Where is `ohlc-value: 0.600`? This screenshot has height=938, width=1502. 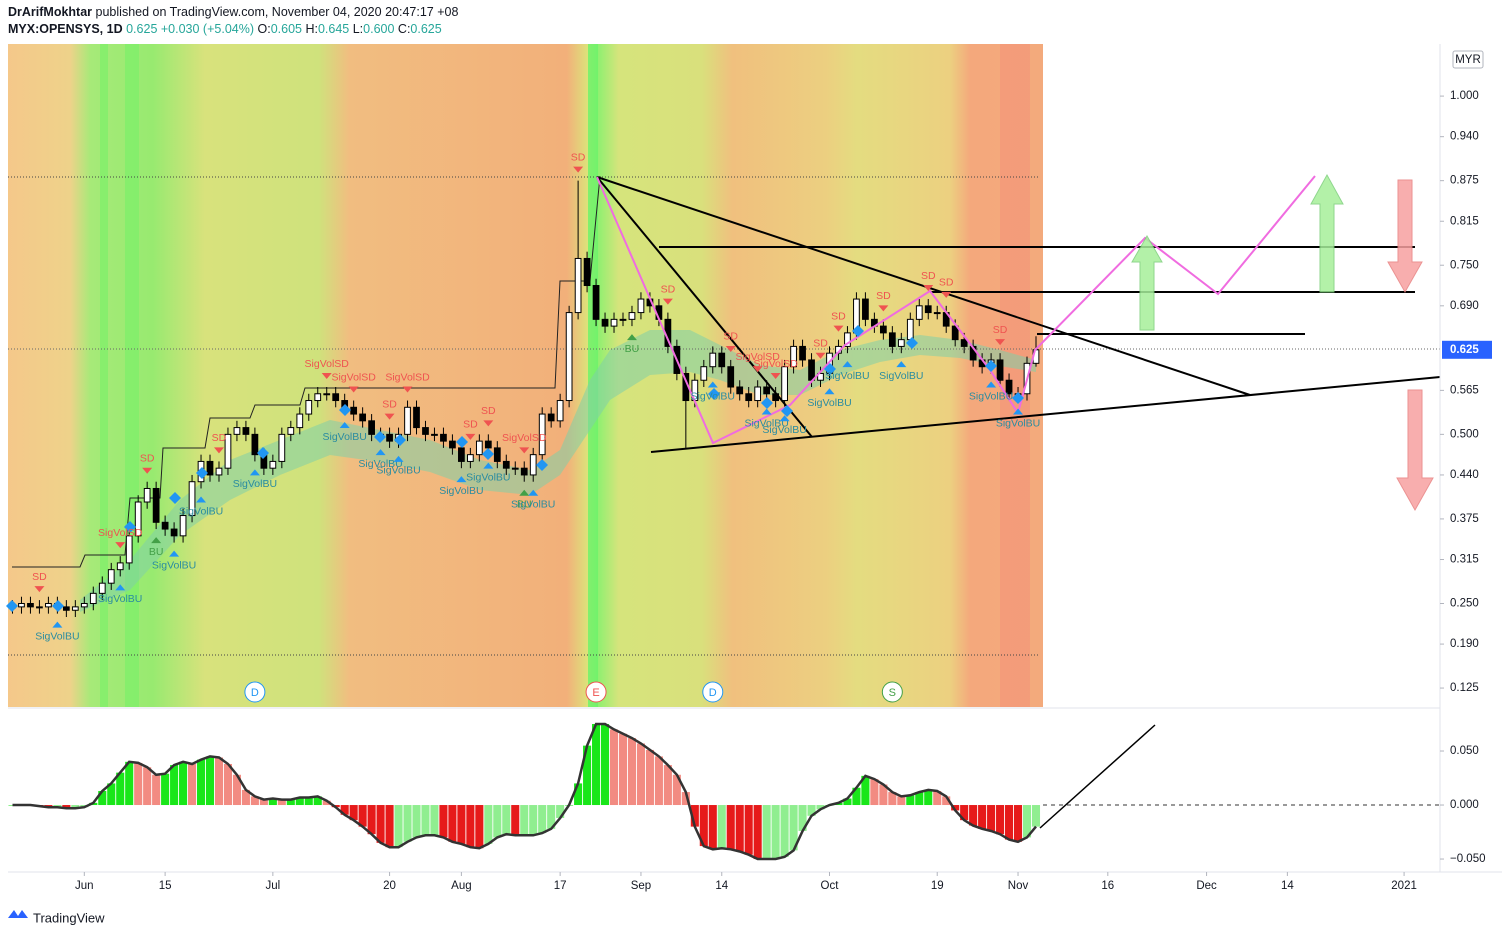 ohlc-value: 0.600 is located at coordinates (379, 29).